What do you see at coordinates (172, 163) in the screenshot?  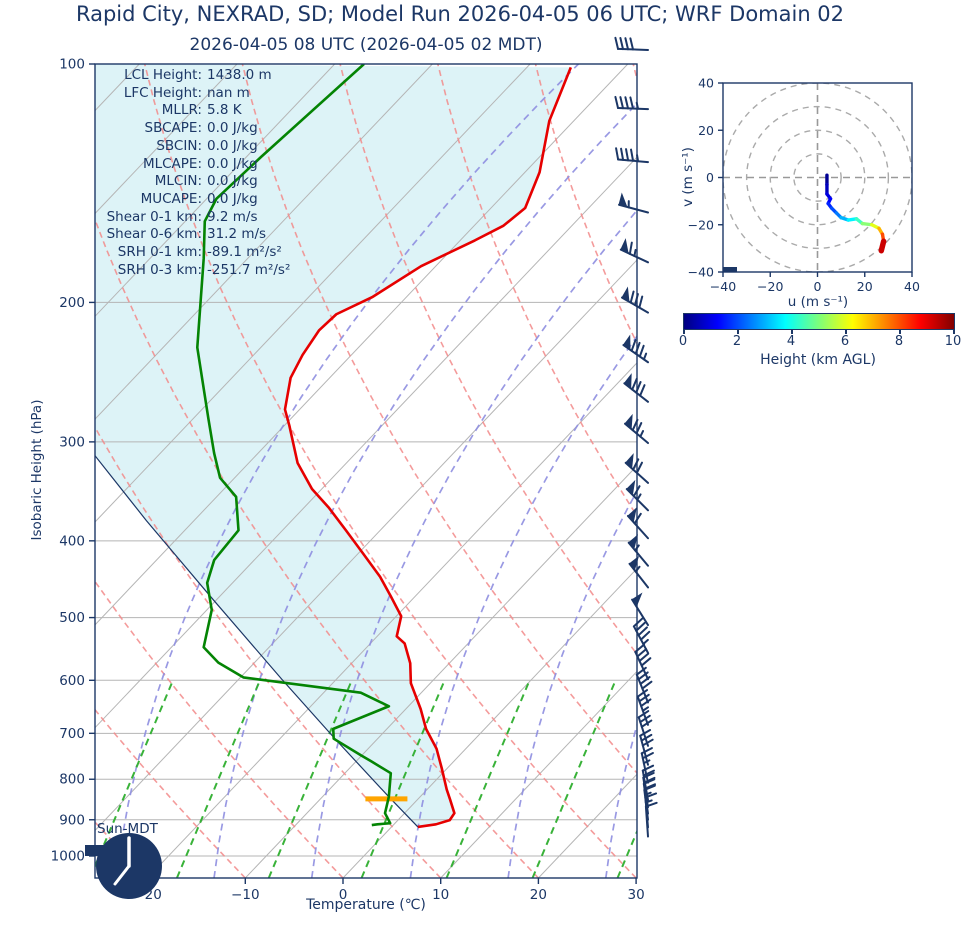 I see `stat-label: MLCAPE:` at bounding box center [172, 163].